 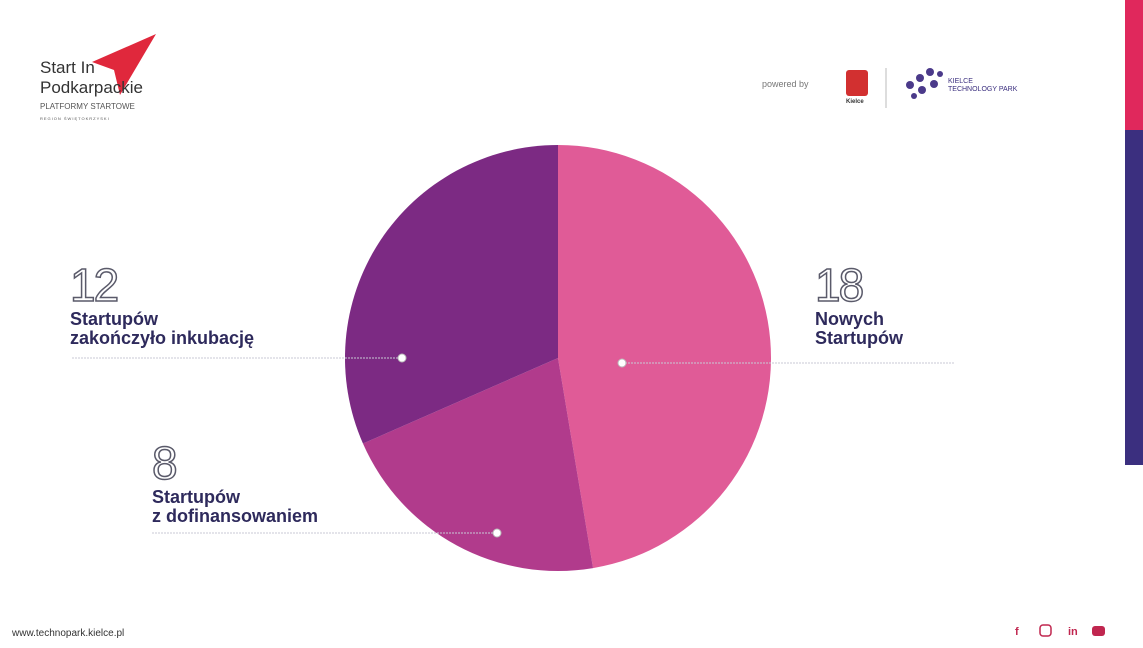 I want to click on category-label: Startupów z dofinansowaniem, so click(x=235, y=506).